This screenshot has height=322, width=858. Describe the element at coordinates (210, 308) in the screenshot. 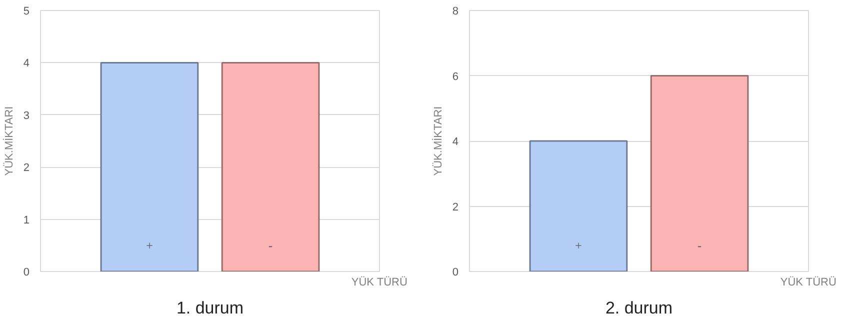

I see `text: 1. durum` at that location.